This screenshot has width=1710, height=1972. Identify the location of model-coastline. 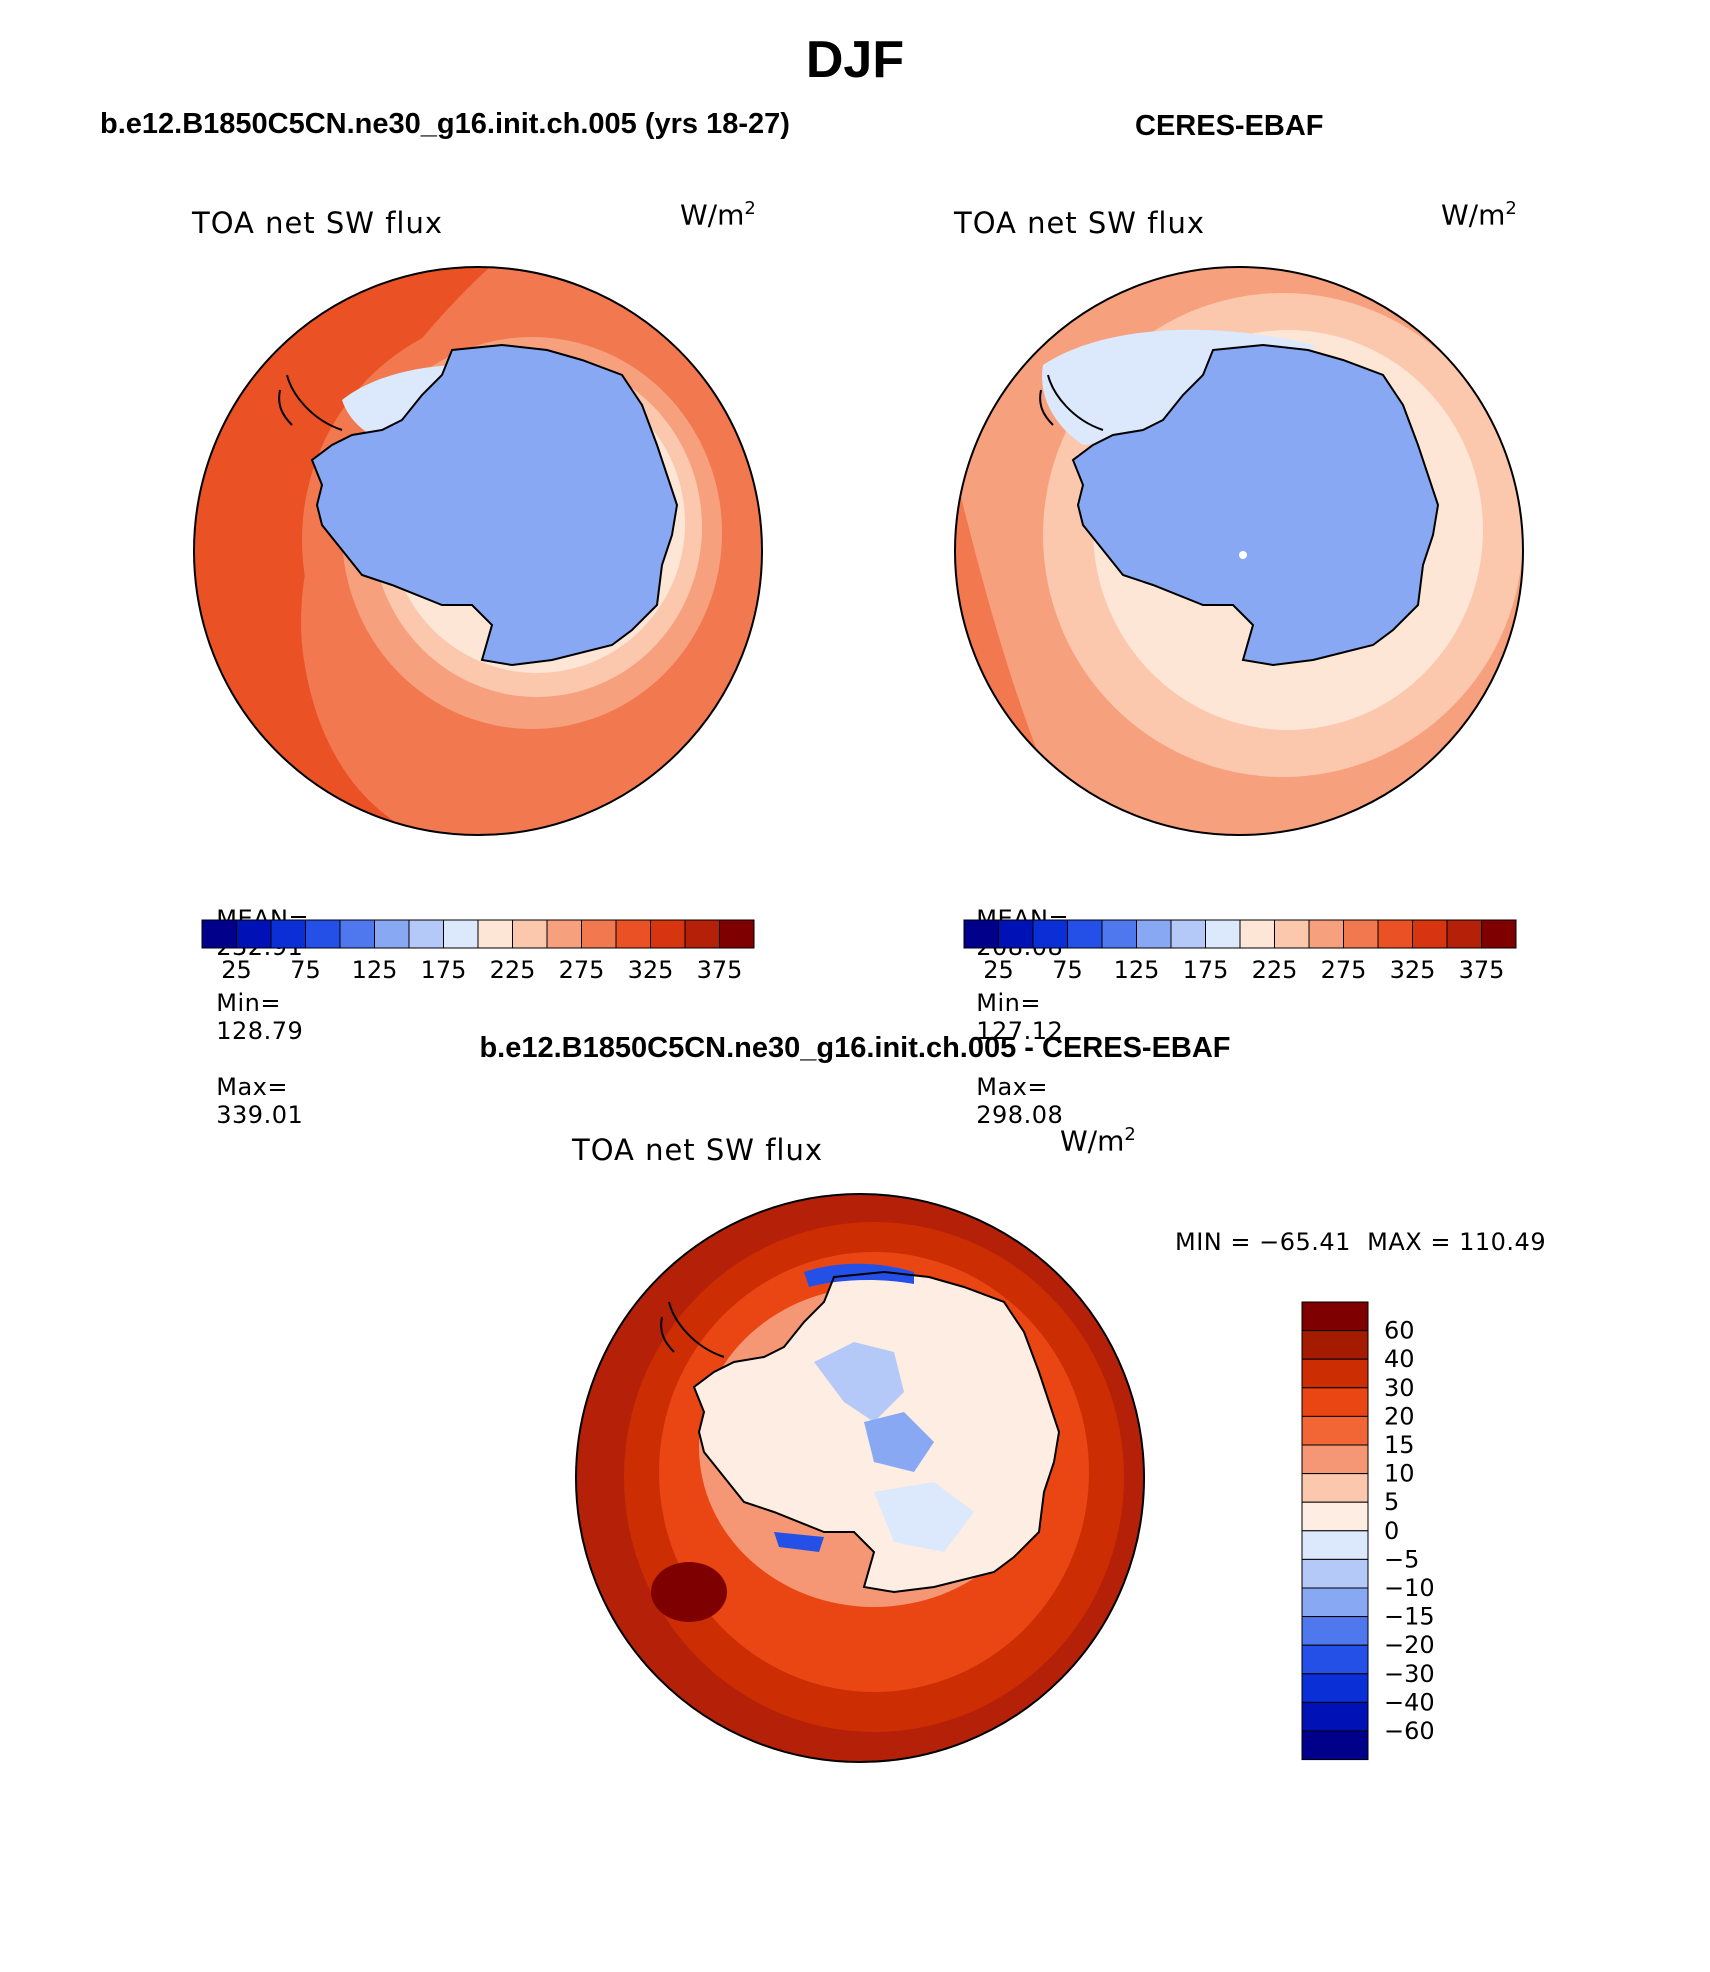
(494, 505).